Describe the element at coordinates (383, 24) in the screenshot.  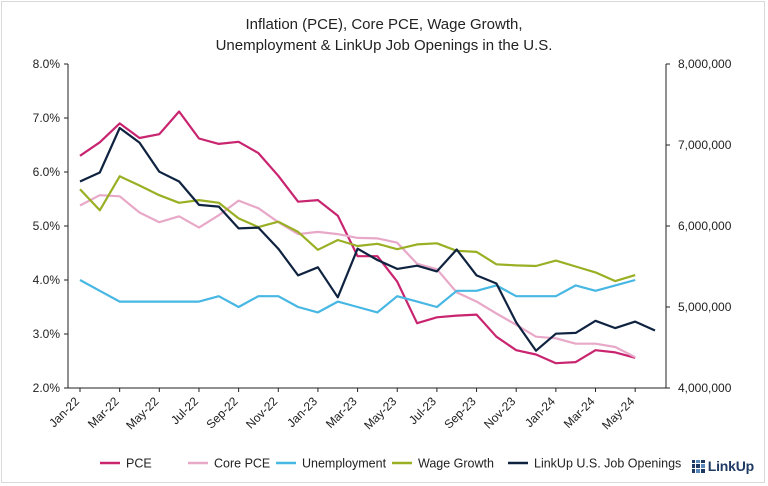
I see `chart-title-line: Inflation (PCE), Core PCE, Wage Growth,` at that location.